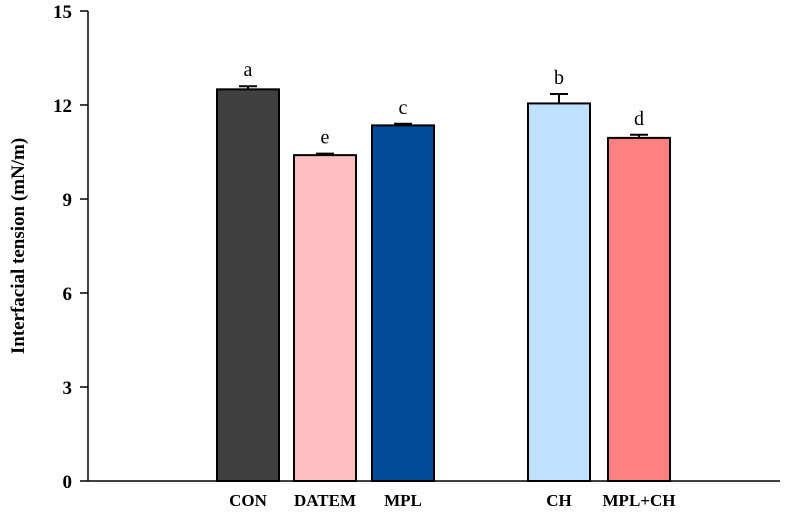 The image size is (798, 513). Describe the element at coordinates (403, 500) in the screenshot. I see `x-tick-label: MPL` at that location.